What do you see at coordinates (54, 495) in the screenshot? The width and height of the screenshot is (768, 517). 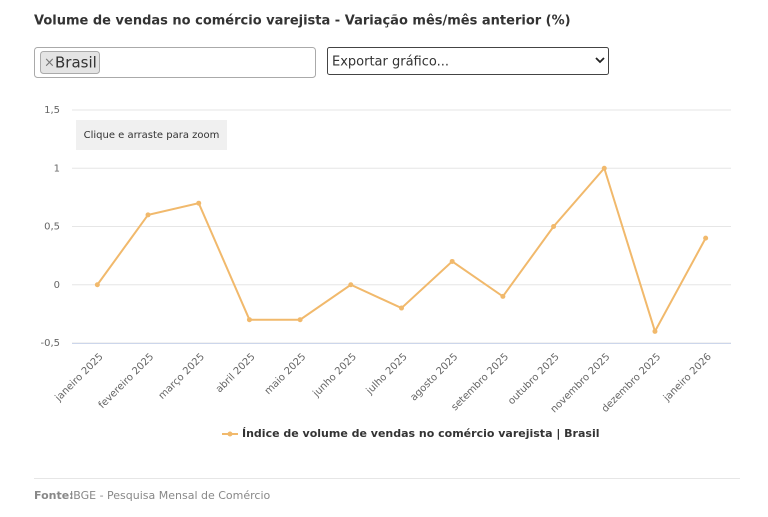 I see `source-label: Fonte:` at bounding box center [54, 495].